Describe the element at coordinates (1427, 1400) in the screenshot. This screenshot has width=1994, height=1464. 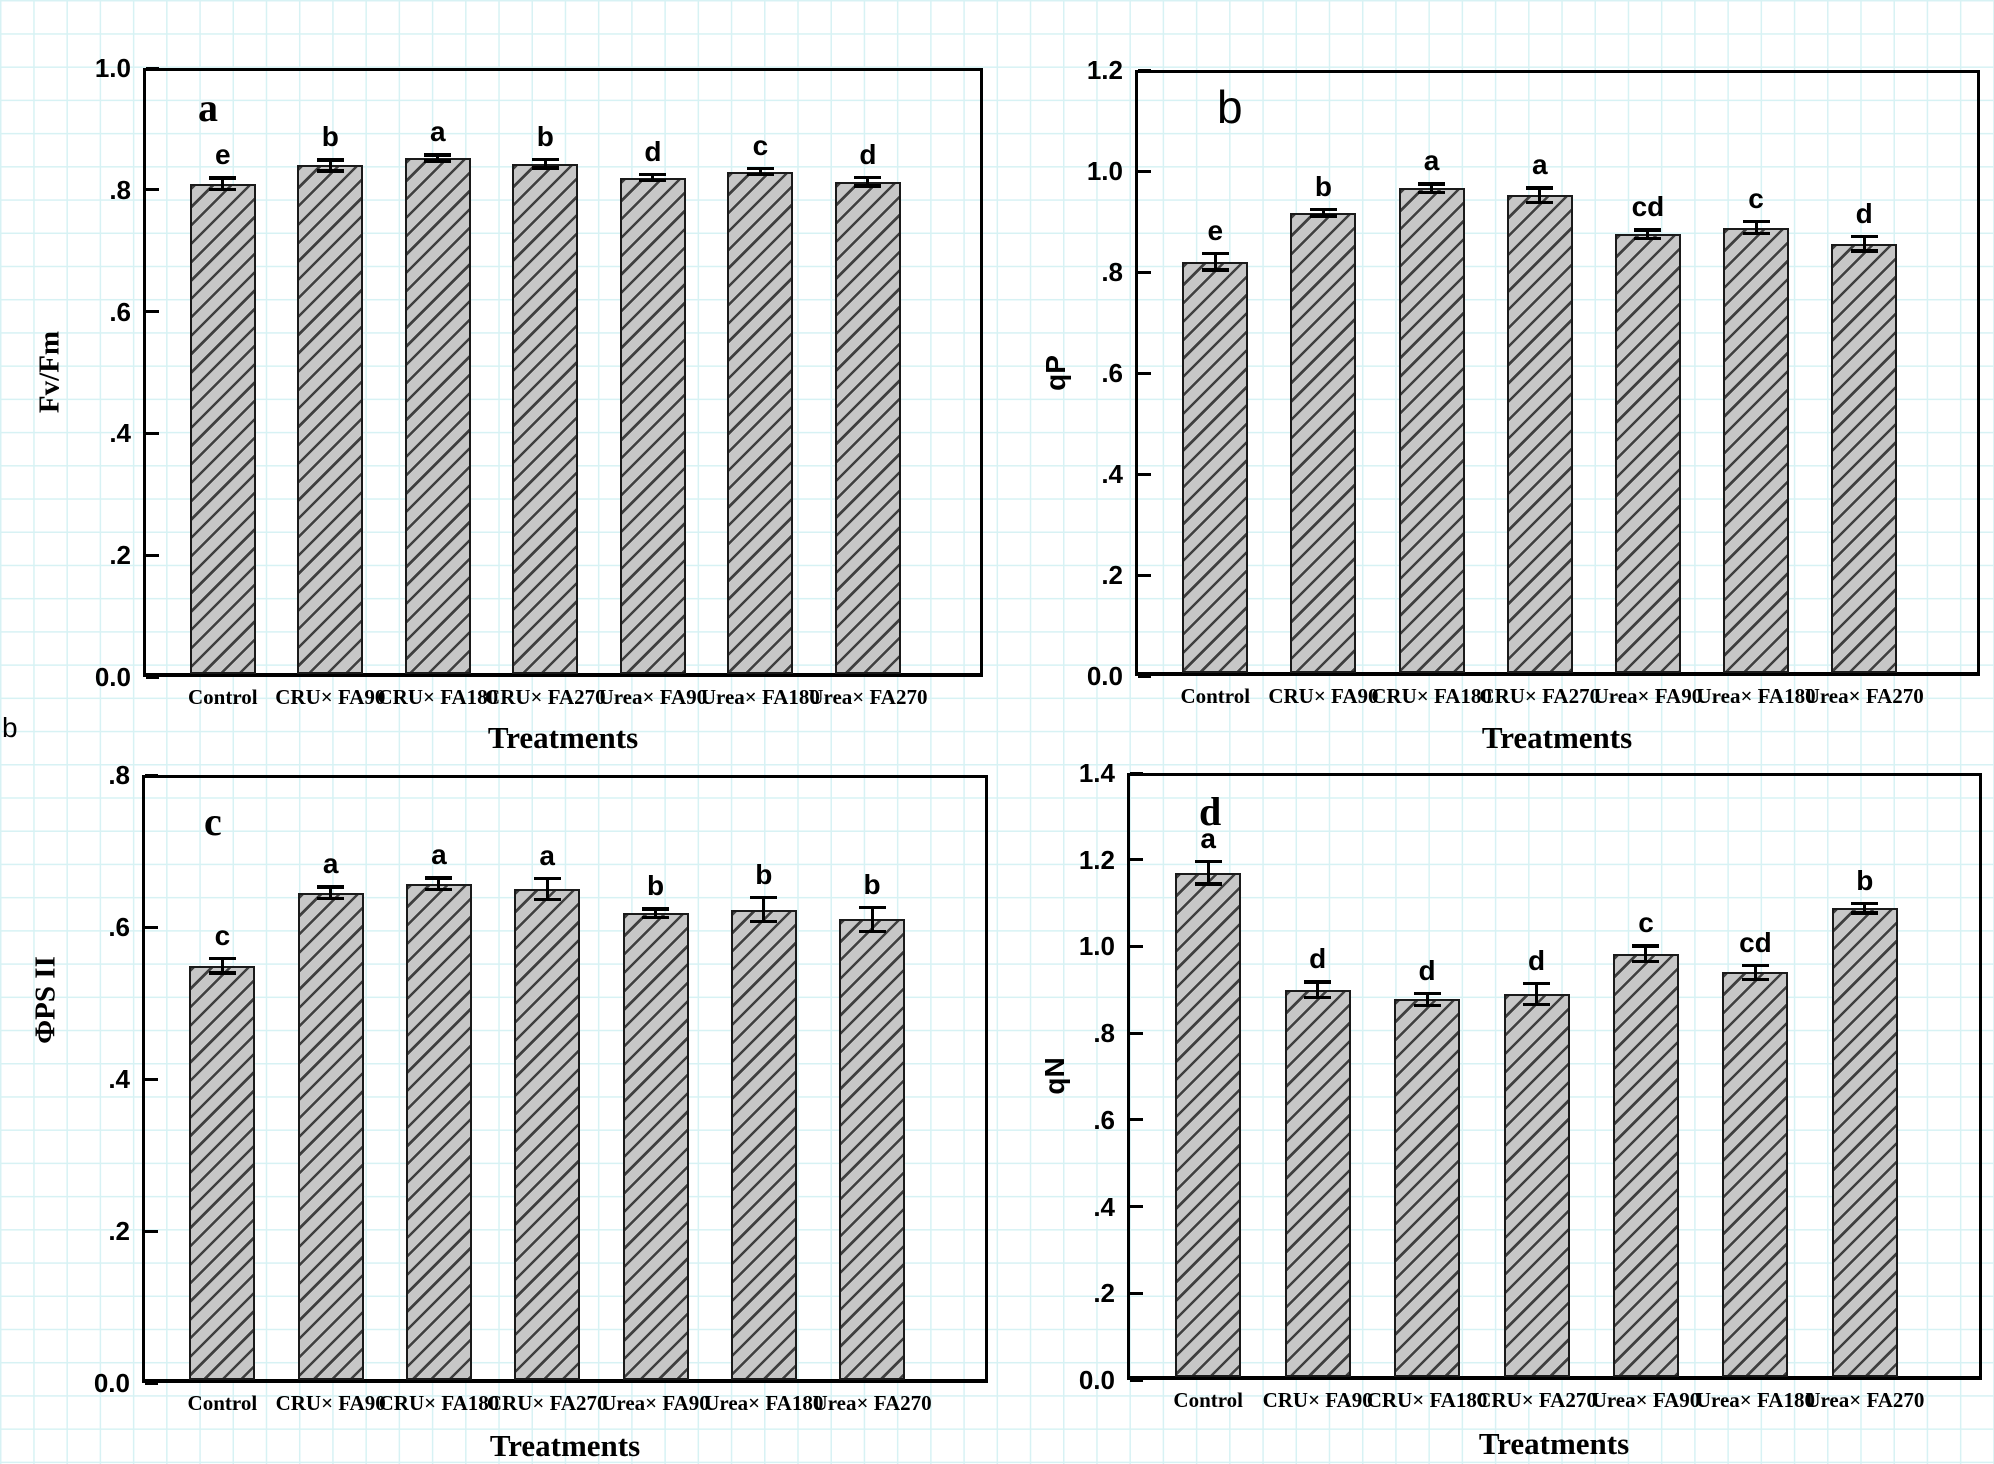
I see `x-category-label: CRU× FA180` at that location.